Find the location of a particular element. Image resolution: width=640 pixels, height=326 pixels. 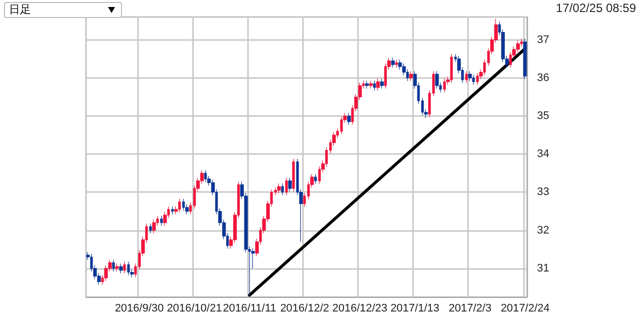

x-tick-label: 2017/2/24 is located at coordinates (525, 308).